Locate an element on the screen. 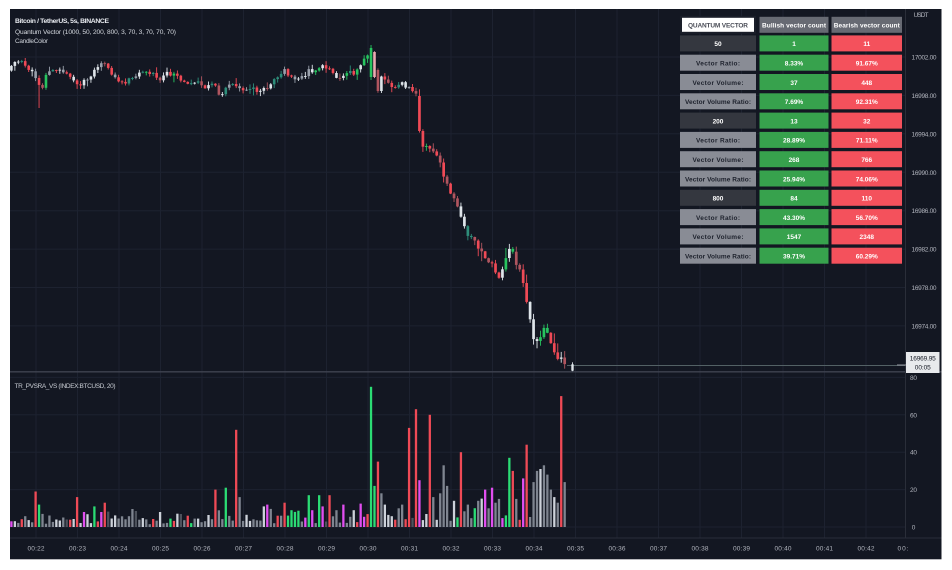  svg-text: 00:38 is located at coordinates (700, 549).